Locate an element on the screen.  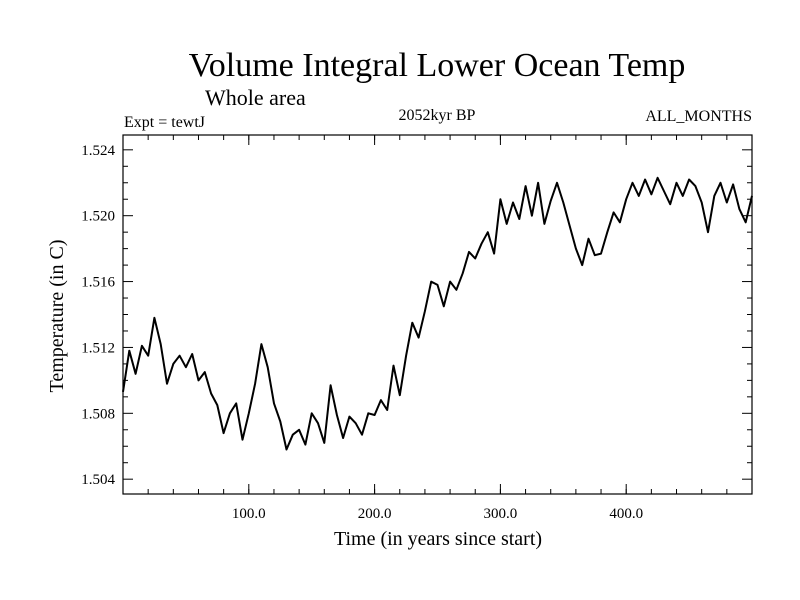
x-tick-label: 100.0 is located at coordinates (249, 514).